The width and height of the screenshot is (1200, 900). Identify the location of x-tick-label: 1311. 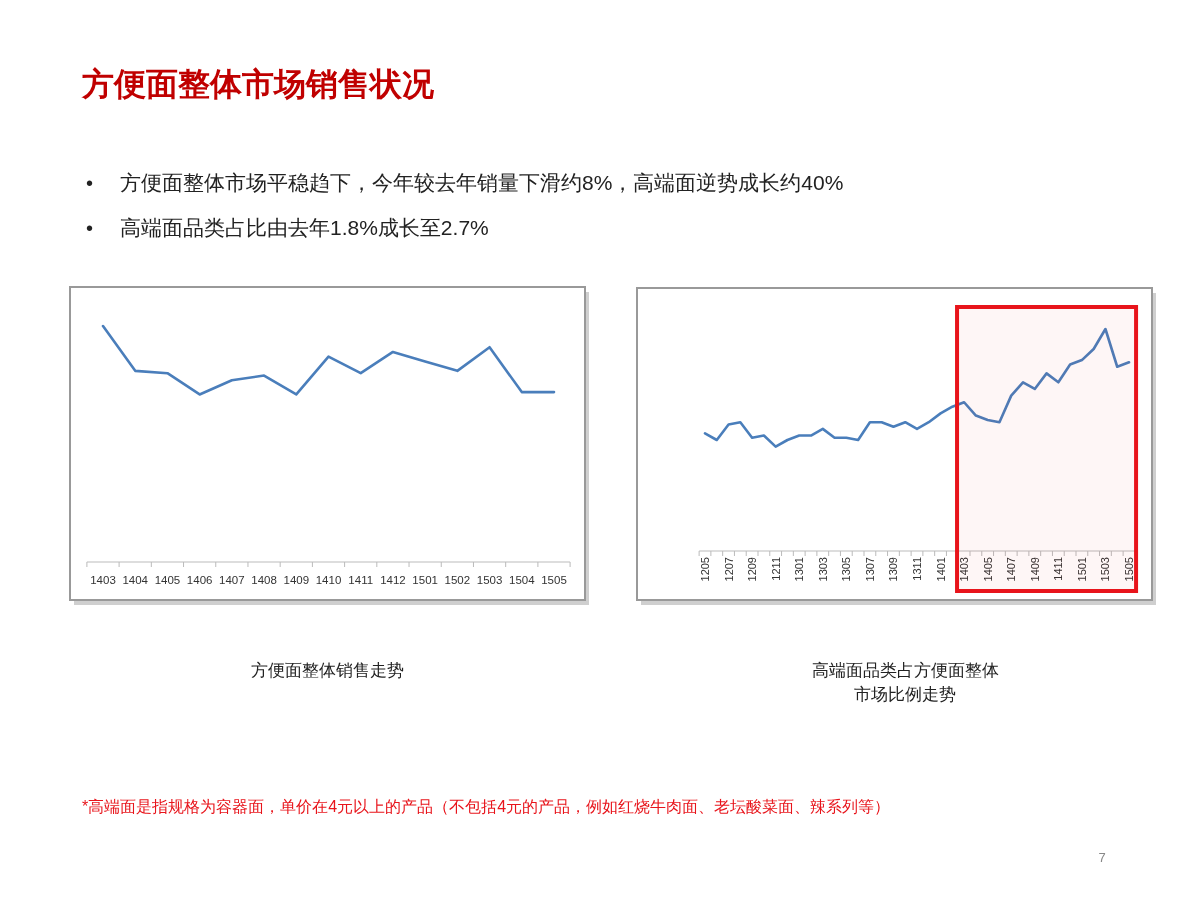
(917, 569).